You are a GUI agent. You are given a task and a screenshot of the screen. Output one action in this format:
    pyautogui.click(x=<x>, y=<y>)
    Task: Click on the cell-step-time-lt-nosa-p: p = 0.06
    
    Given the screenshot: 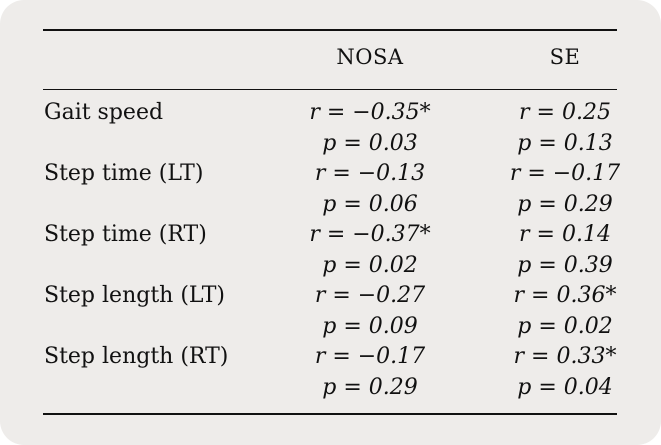 What is the action you would take?
    pyautogui.click(x=370, y=204)
    